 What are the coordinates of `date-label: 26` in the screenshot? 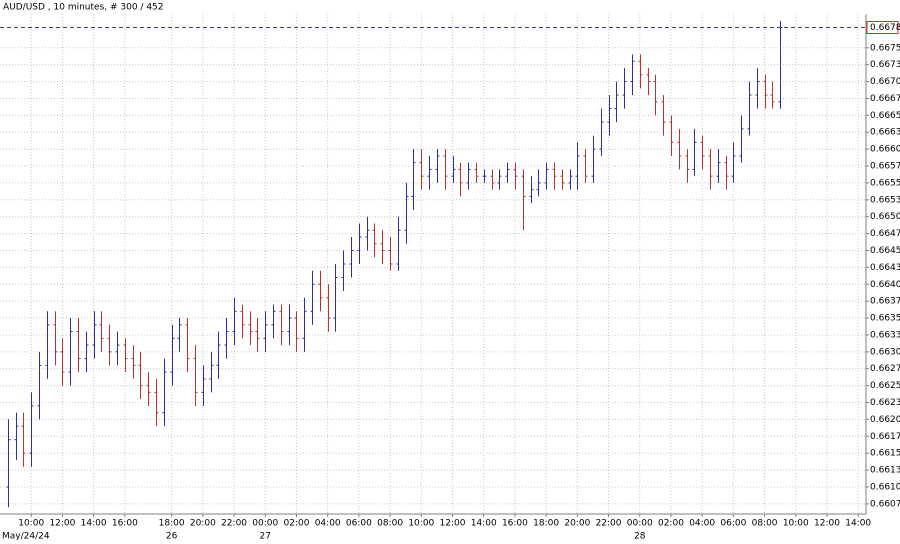 It's located at (172, 536).